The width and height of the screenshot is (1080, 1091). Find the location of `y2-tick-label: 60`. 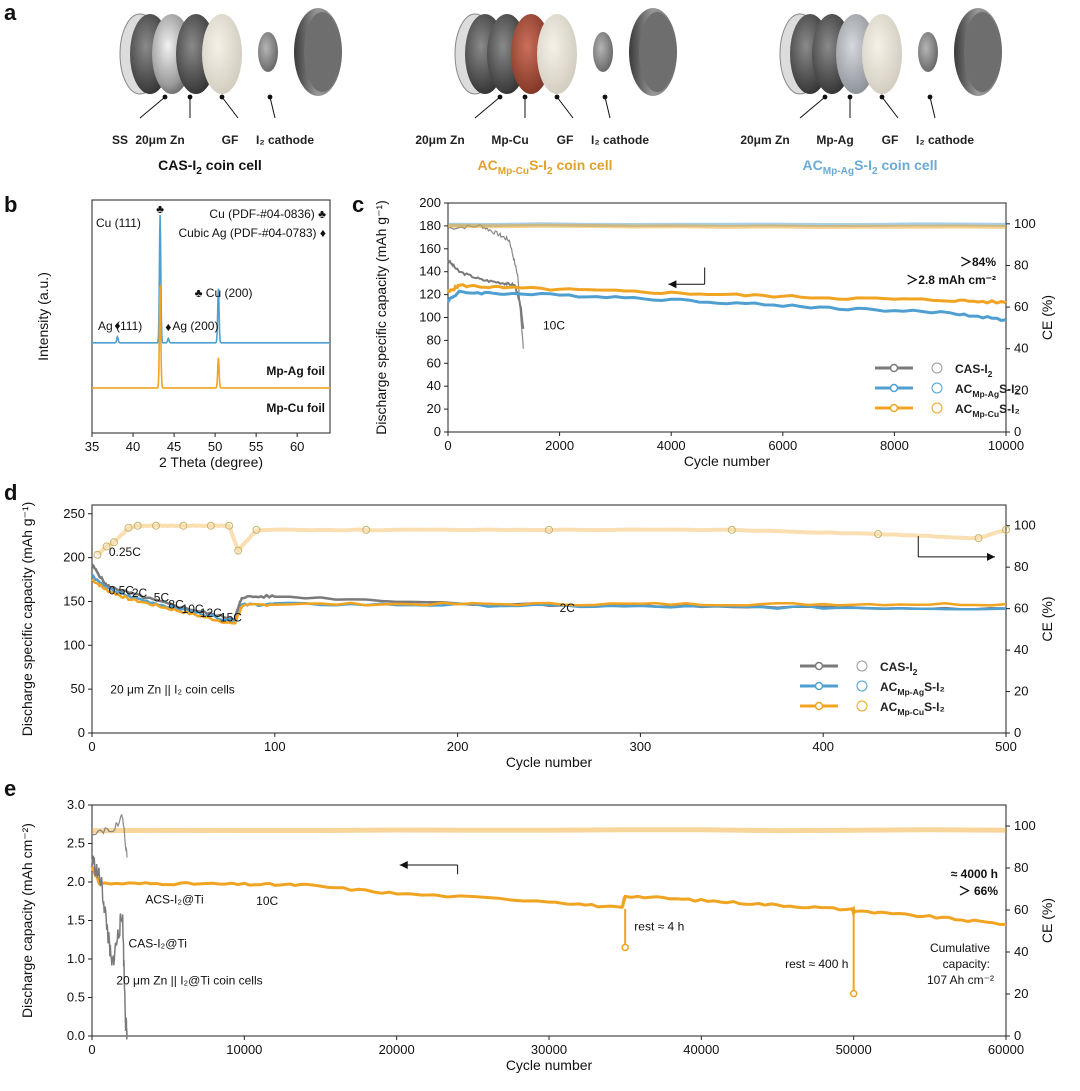

y2-tick-label: 60 is located at coordinates (1021, 306).